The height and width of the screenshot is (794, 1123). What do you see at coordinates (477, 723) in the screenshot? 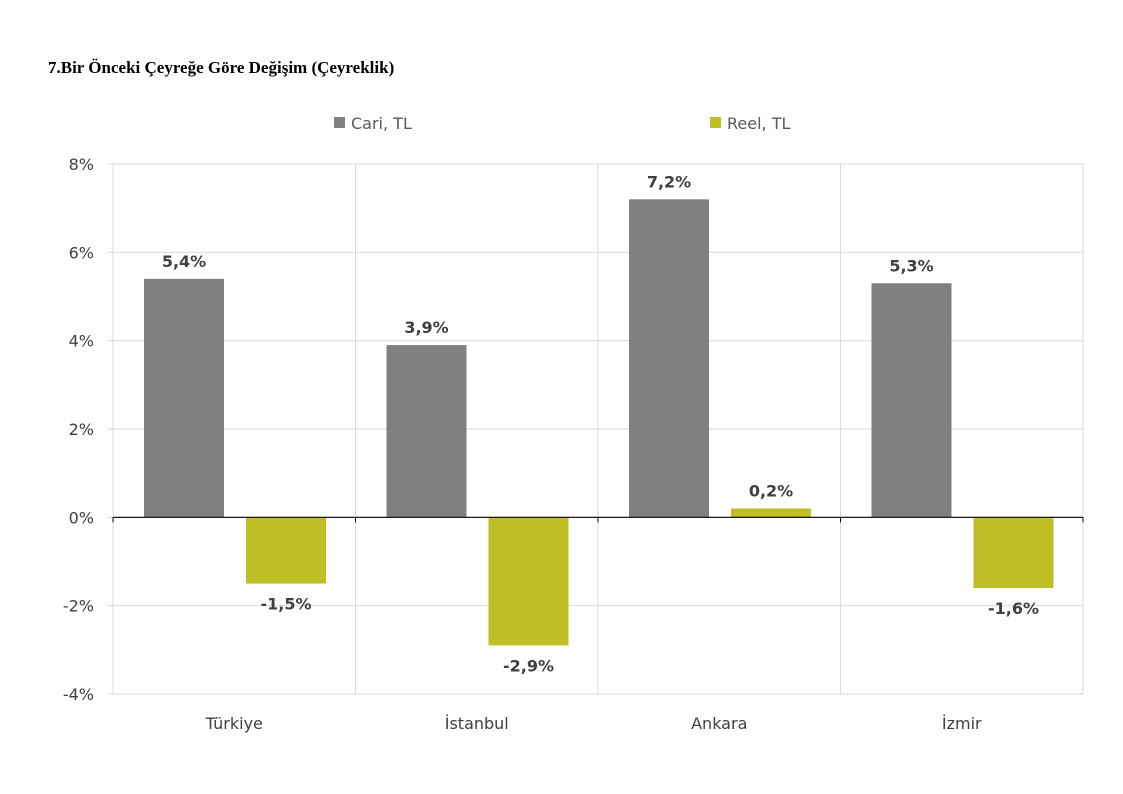
I see `category-label: İstanbul` at bounding box center [477, 723].